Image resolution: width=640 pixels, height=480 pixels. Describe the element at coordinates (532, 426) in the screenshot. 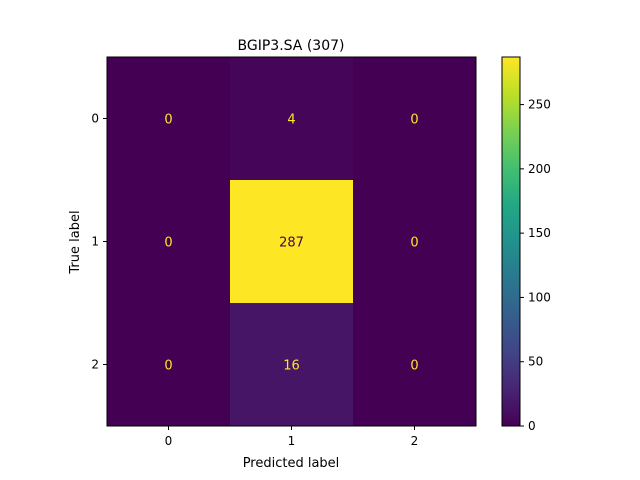

I see `colorbar-tick-label: 0` at that location.